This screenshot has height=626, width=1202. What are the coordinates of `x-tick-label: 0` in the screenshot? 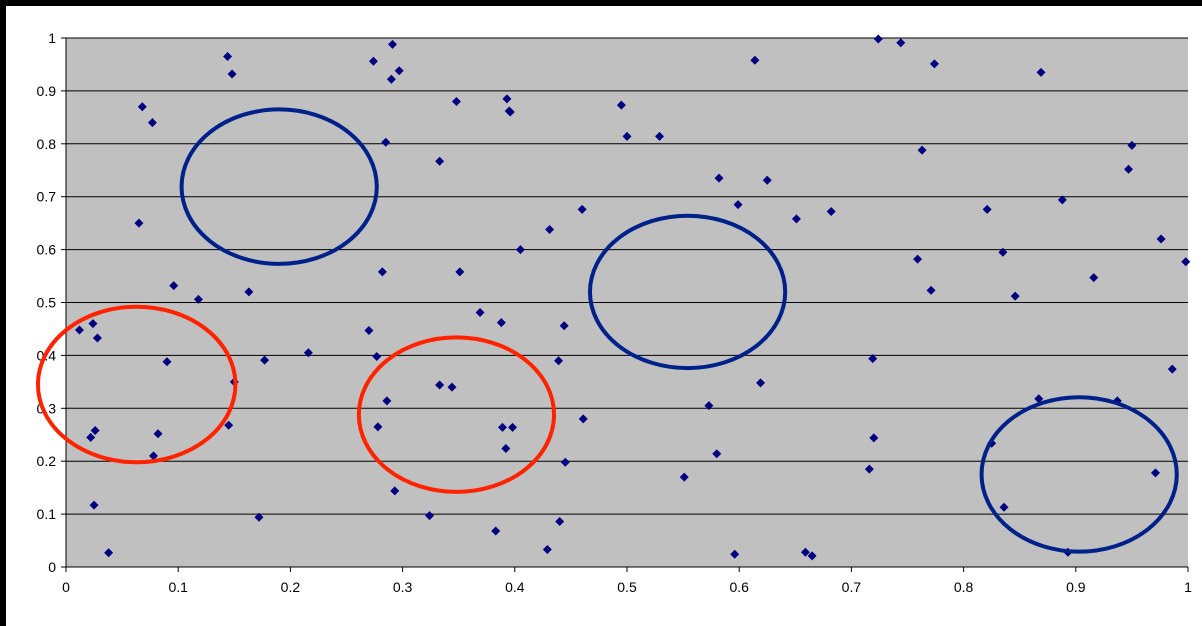 It's located at (66, 587).